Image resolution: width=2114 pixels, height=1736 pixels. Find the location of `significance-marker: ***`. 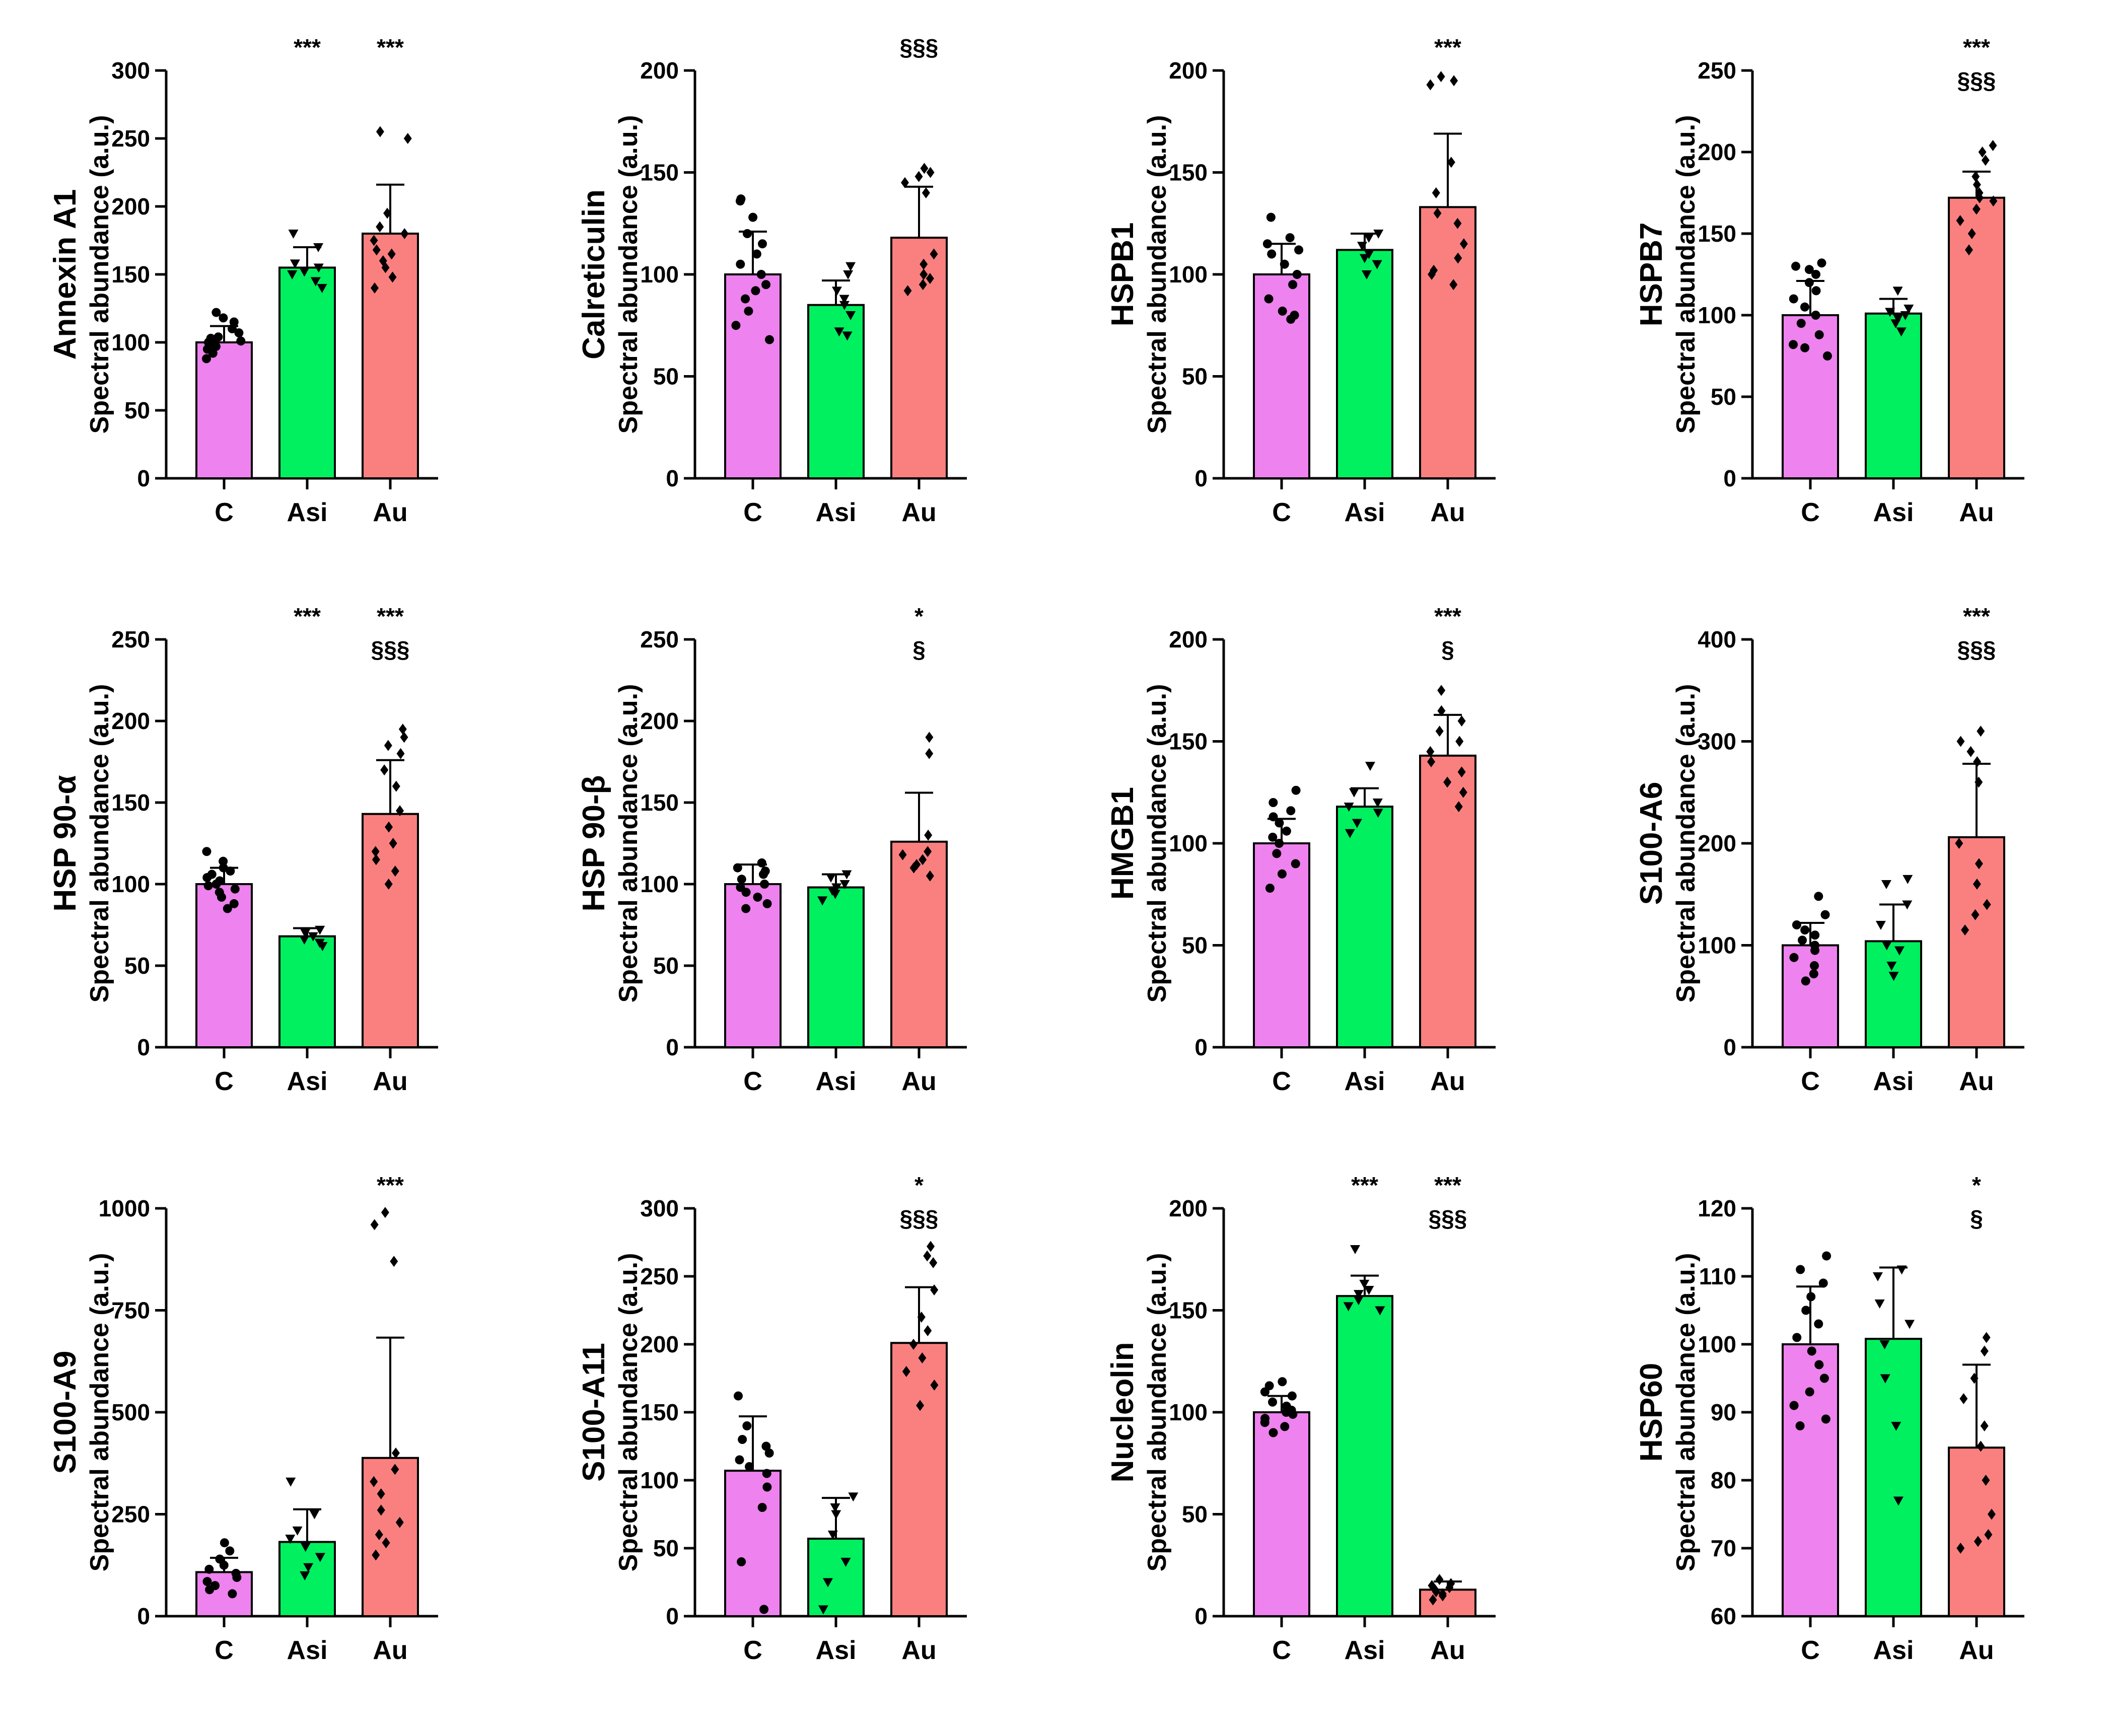

significance-marker: *** is located at coordinates (1447, 47).